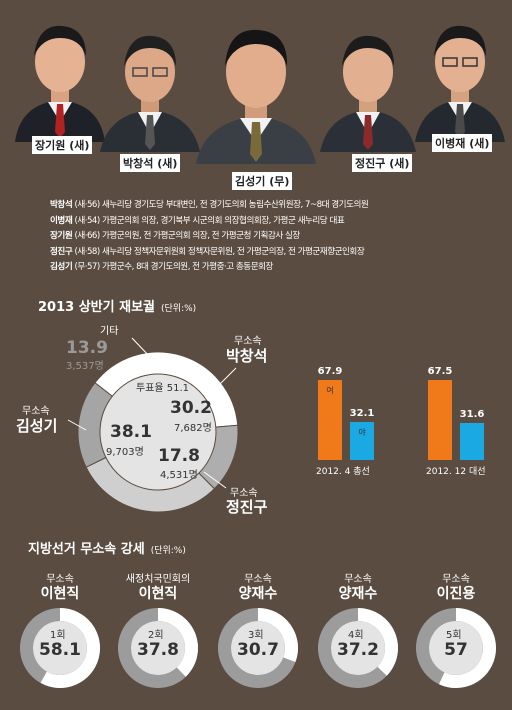 The width and height of the screenshot is (512, 710). I want to click on bar-value: 67.9, so click(330, 371).